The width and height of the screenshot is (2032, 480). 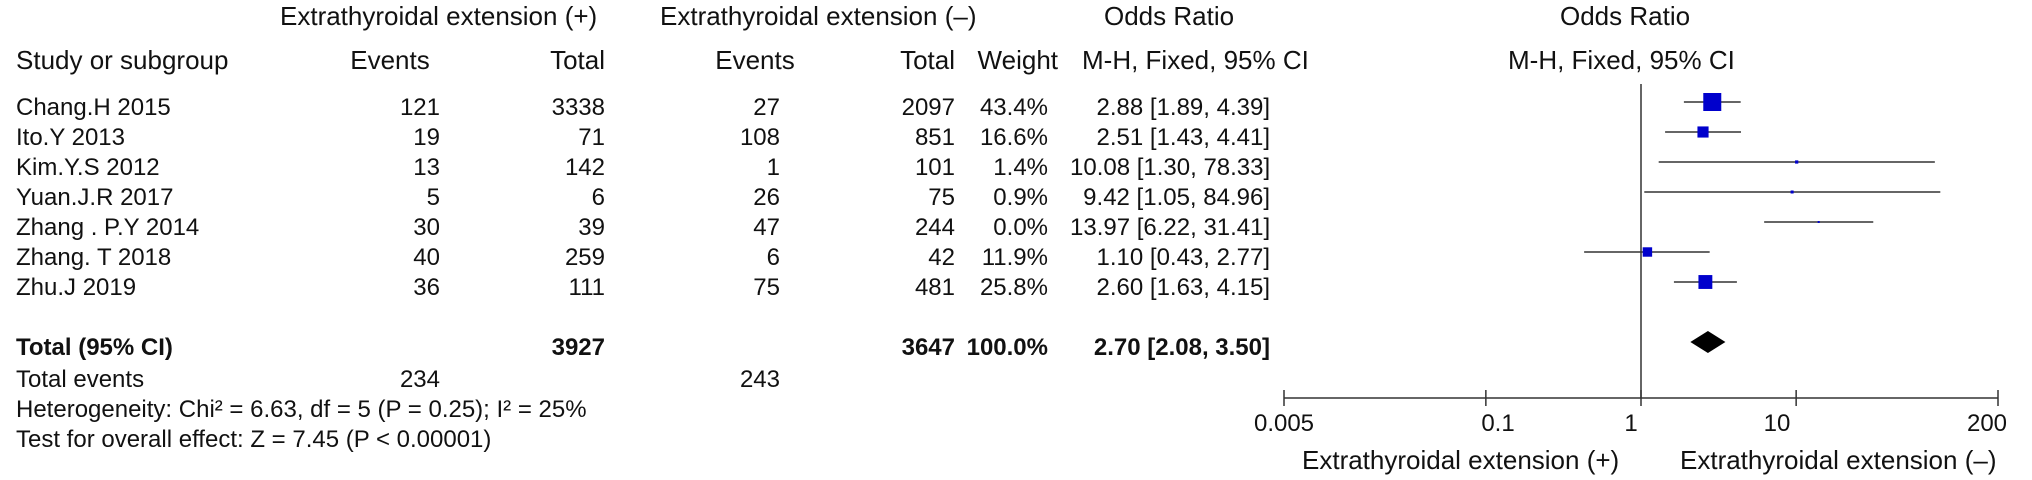 I want to click on total-events-plus: 234, so click(x=419, y=379).